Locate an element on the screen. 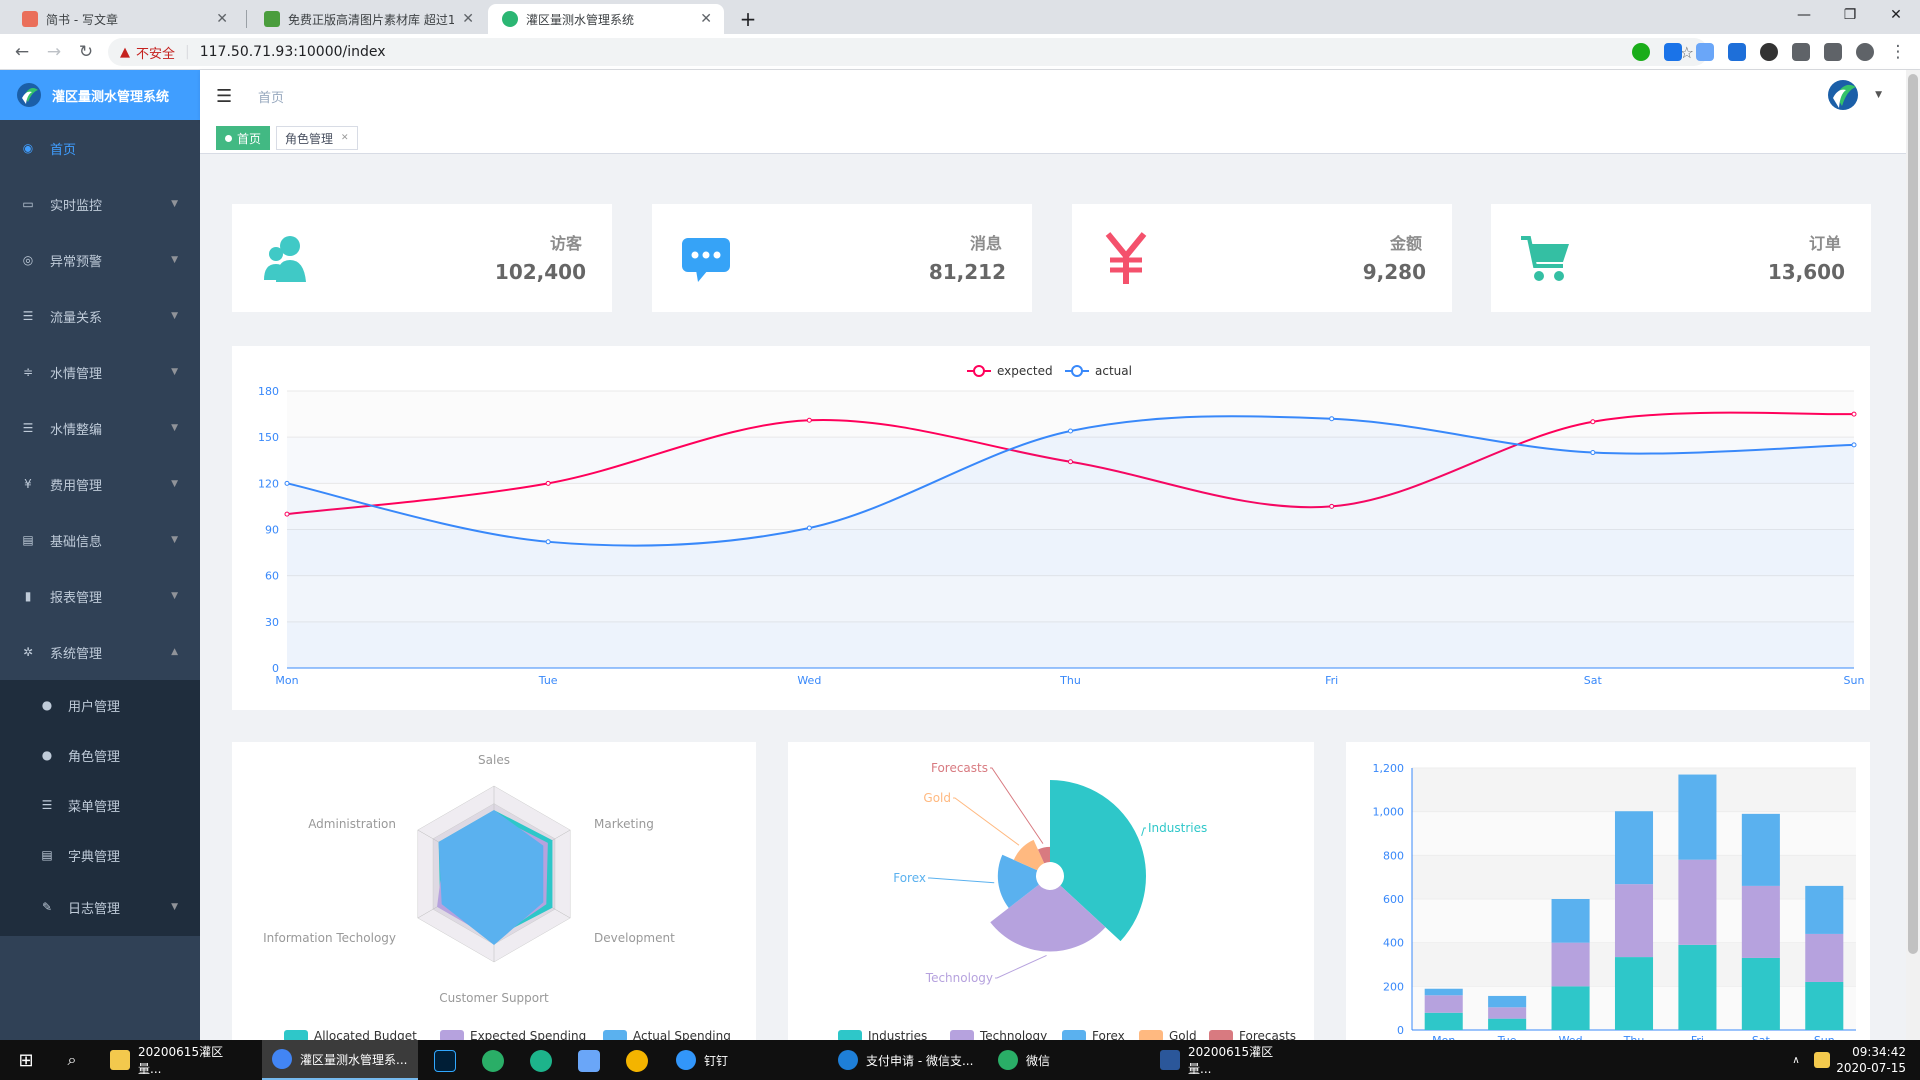  sidebar-item-label: 流量关系 is located at coordinates (76, 318).